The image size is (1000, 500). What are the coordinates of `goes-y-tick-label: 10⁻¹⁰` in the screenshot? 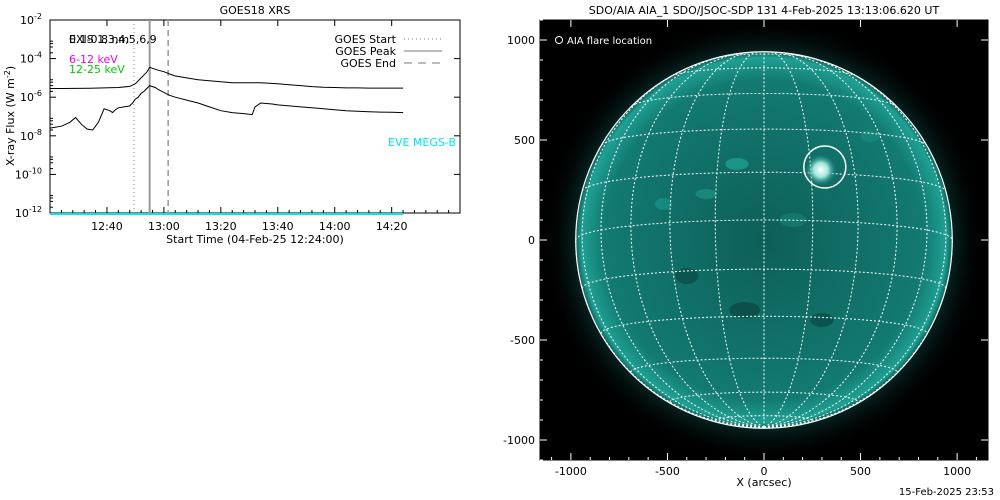 It's located at (28, 173).